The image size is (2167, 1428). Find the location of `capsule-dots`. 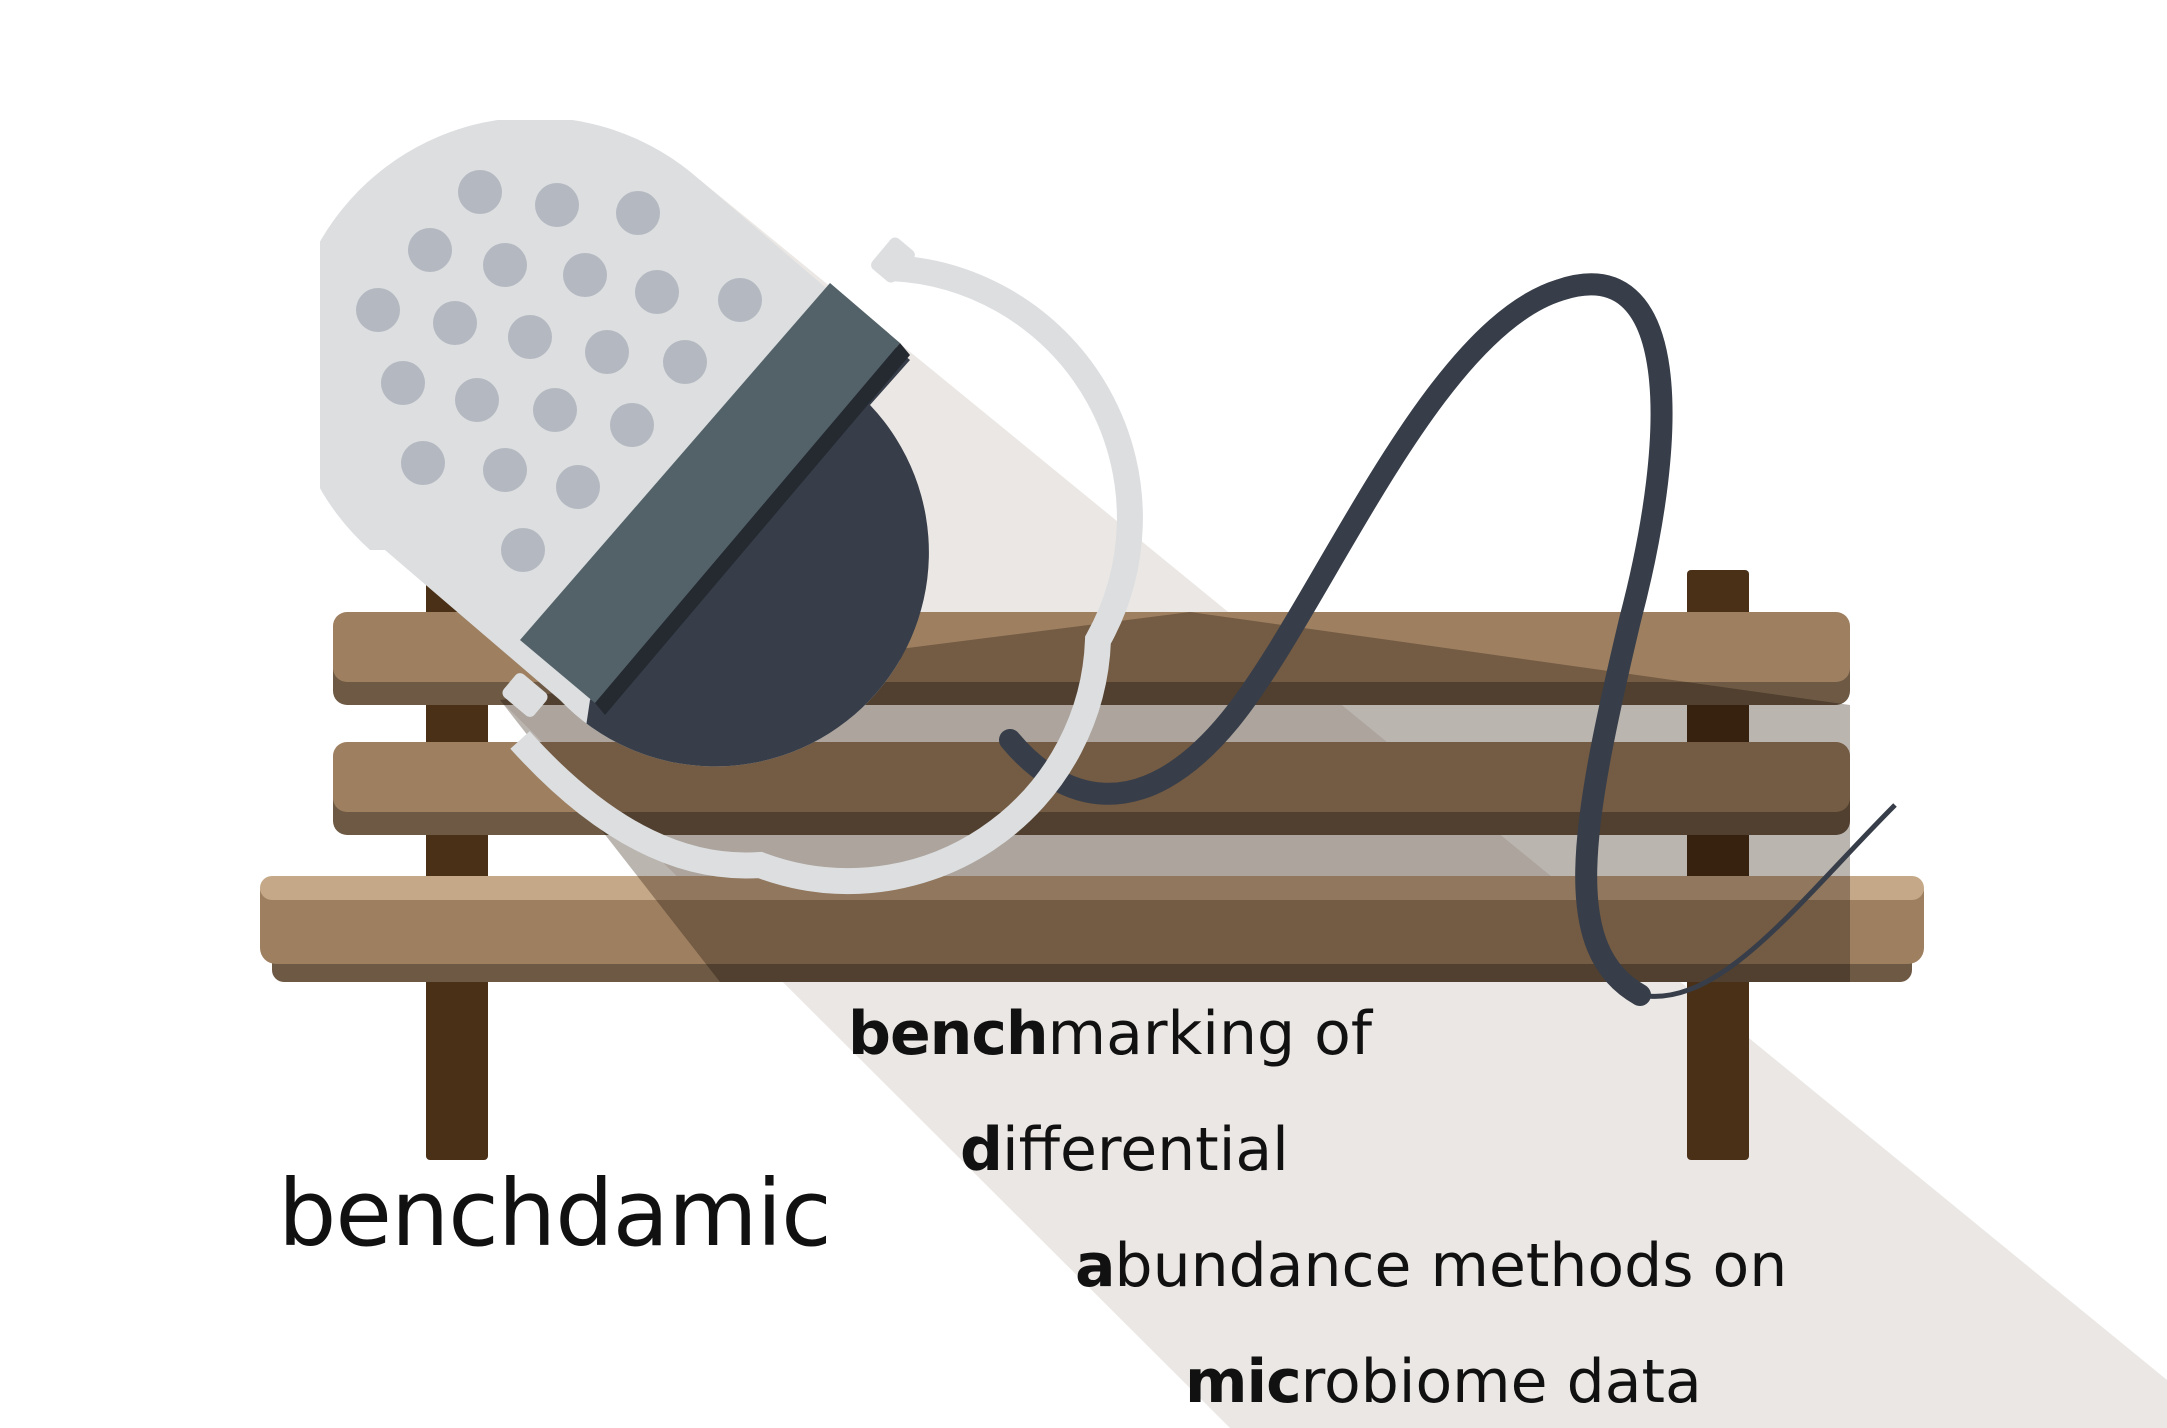

capsule-dots is located at coordinates (559, 371).